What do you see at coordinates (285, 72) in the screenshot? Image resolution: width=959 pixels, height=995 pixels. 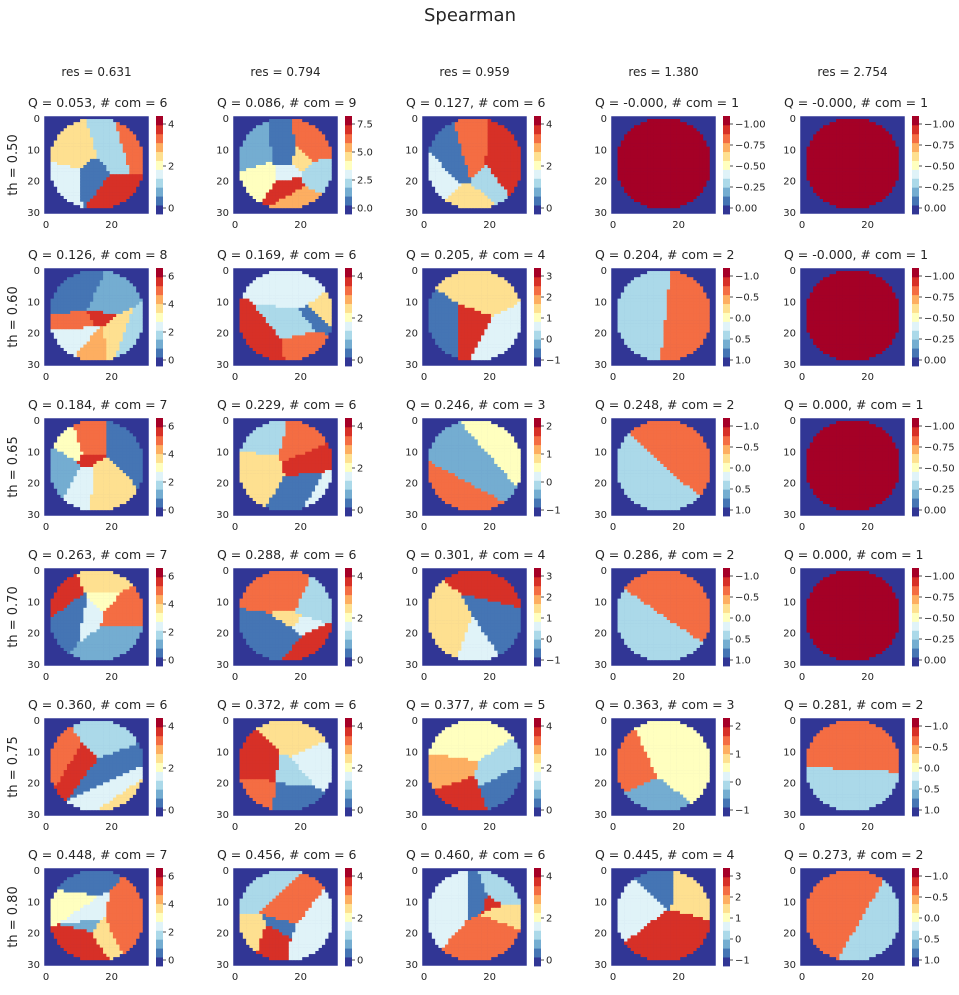 I see `column-label: res = 0.794` at bounding box center [285, 72].